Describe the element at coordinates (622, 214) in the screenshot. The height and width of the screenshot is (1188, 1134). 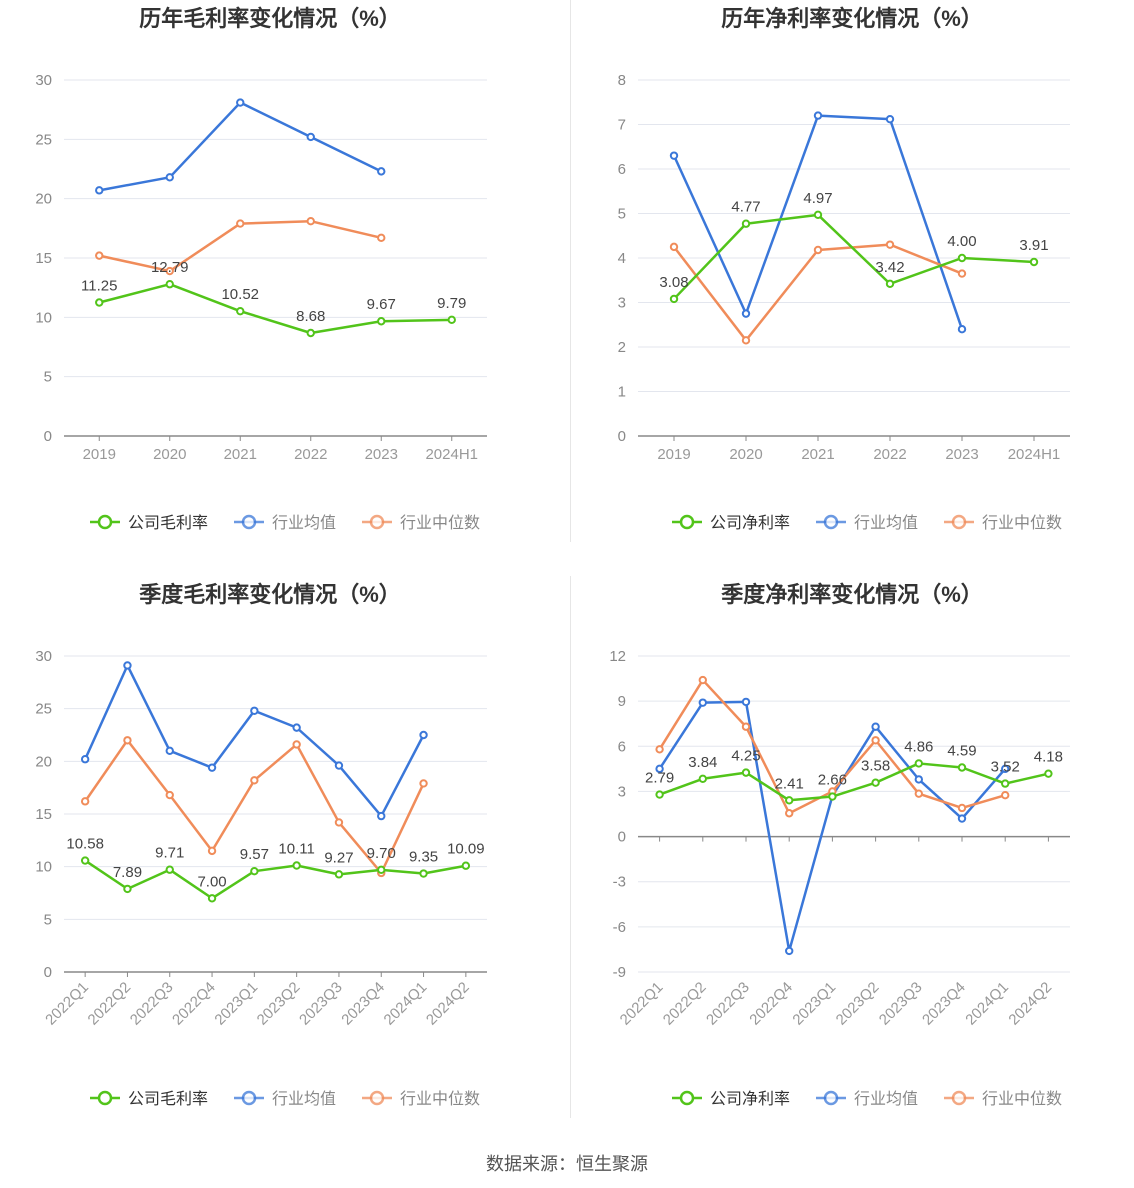
I see `y-tick-label: 5` at that location.